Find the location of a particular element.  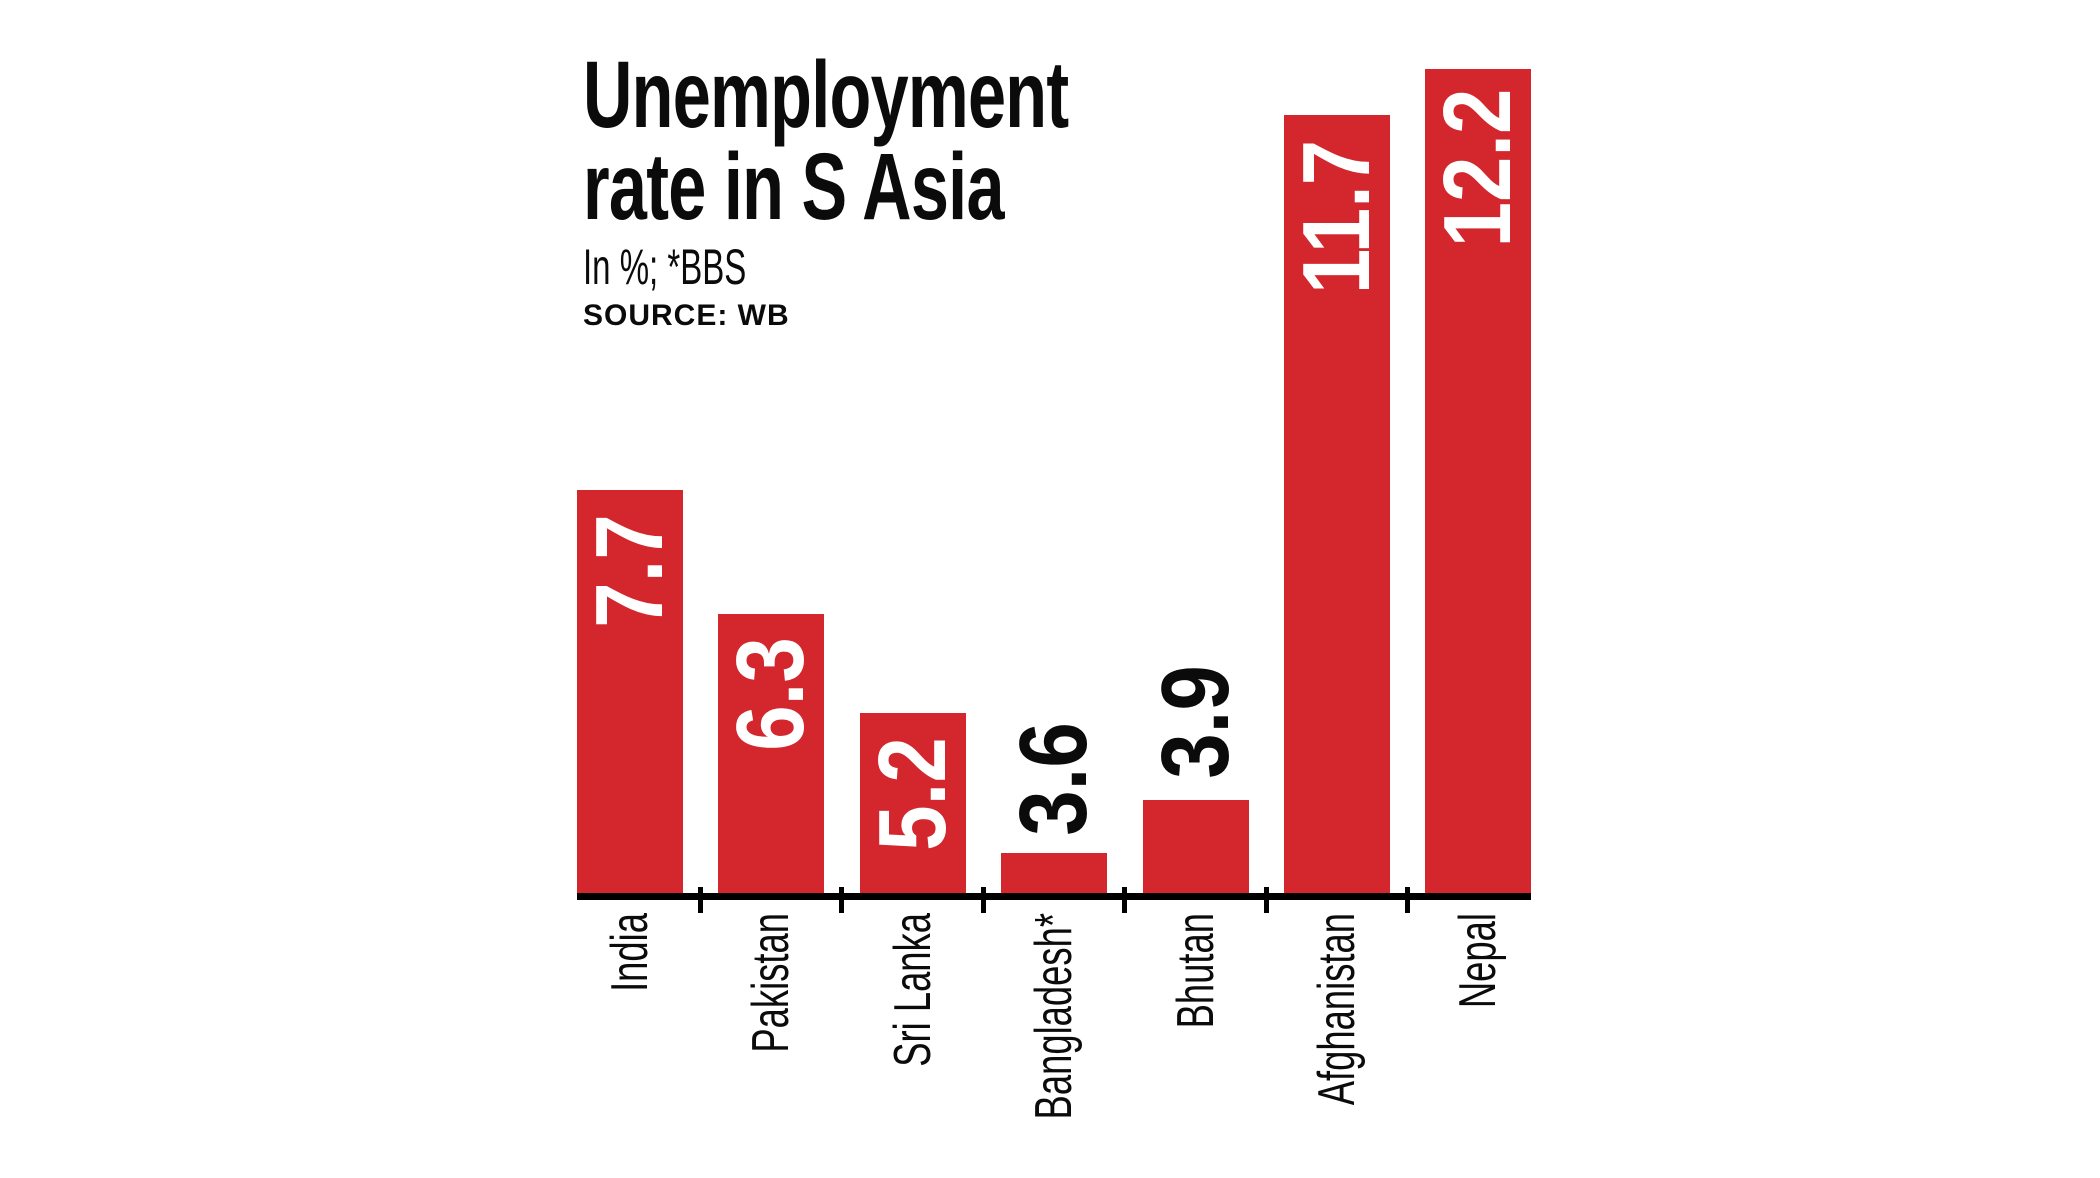

chart-title: Unemployment rate in S Asia is located at coordinates (826, 141).